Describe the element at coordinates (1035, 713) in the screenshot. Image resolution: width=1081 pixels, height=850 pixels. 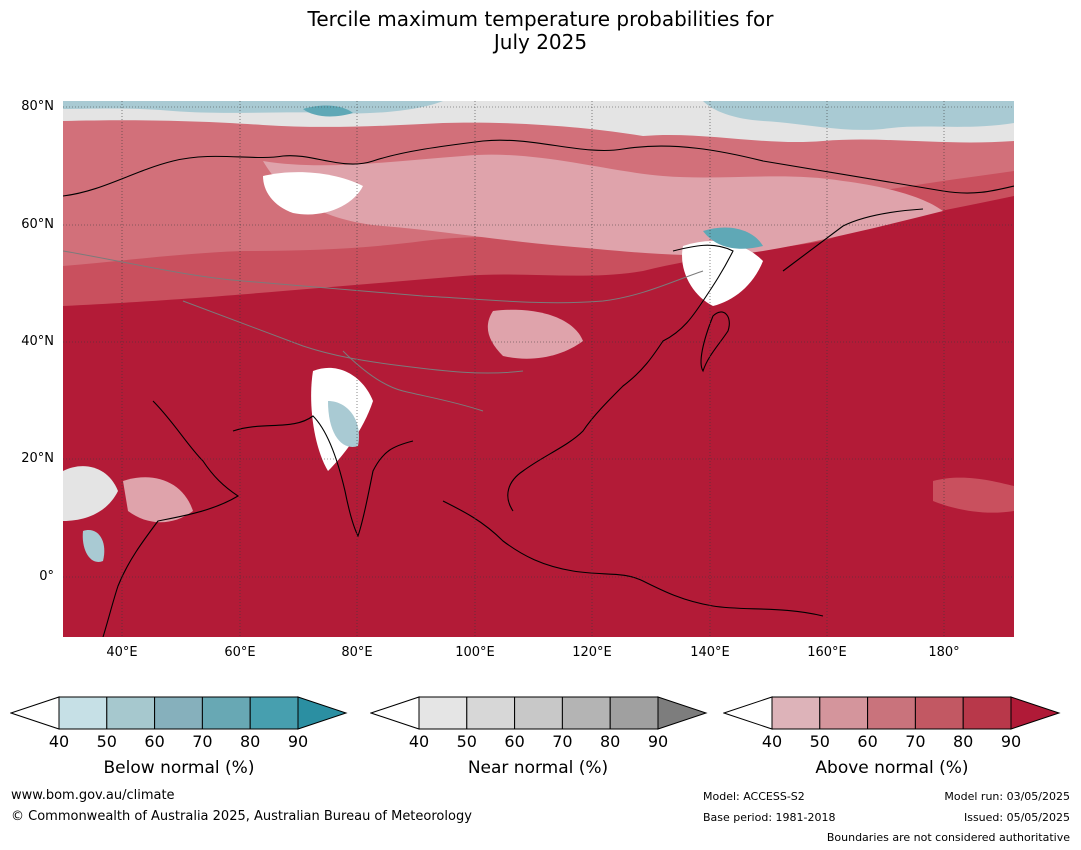
I see `colorbar-above-max-arrow` at that location.